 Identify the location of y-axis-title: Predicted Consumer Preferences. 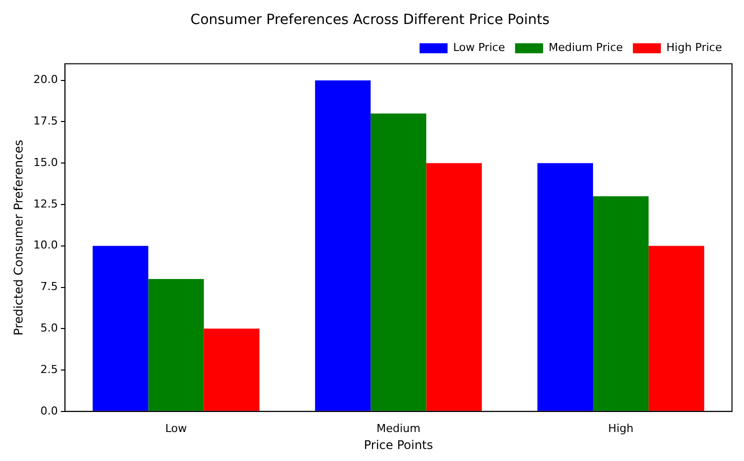
(18, 238).